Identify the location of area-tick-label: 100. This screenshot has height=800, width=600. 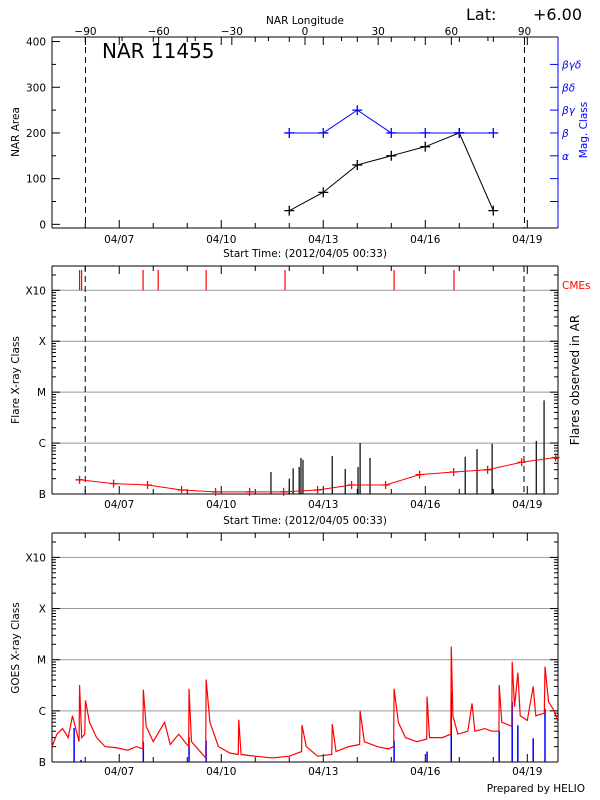
(36, 180).